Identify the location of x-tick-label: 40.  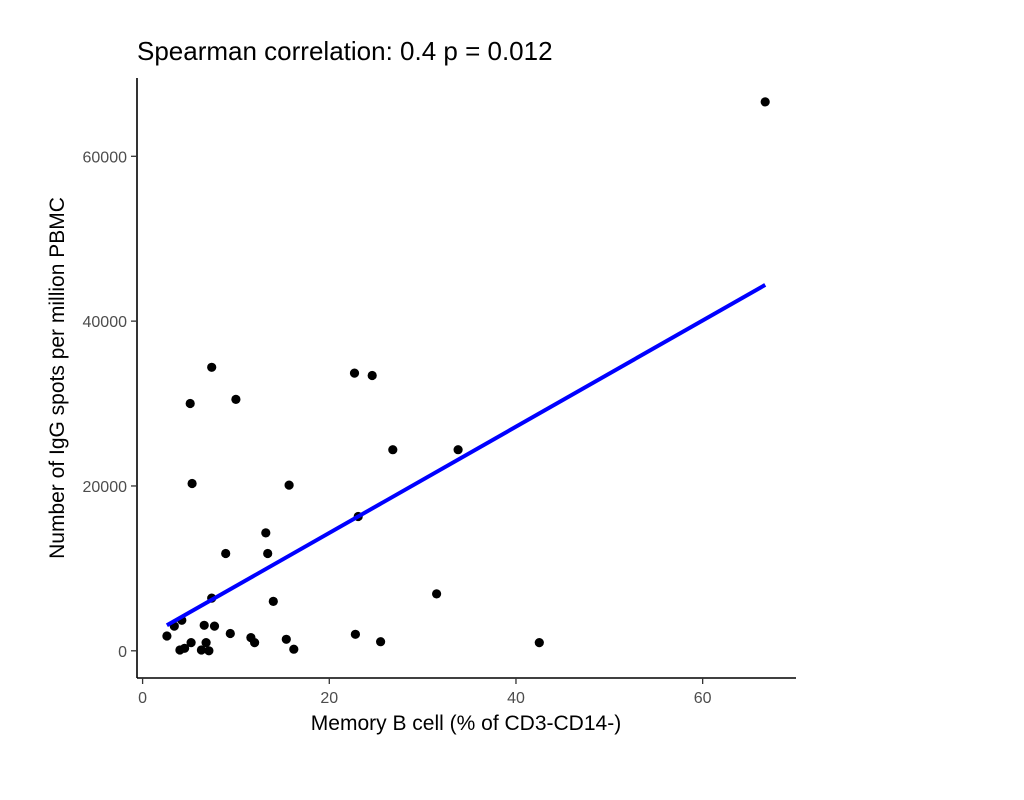
(516, 698).